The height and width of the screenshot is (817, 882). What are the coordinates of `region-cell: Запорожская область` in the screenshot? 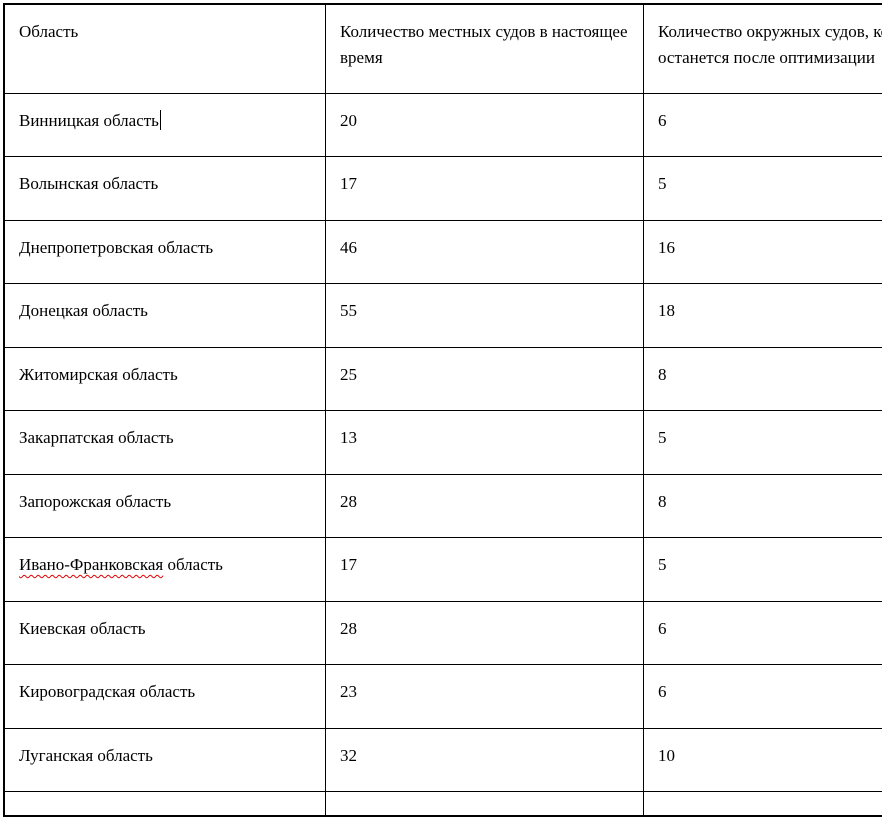 It's located at (165, 506).